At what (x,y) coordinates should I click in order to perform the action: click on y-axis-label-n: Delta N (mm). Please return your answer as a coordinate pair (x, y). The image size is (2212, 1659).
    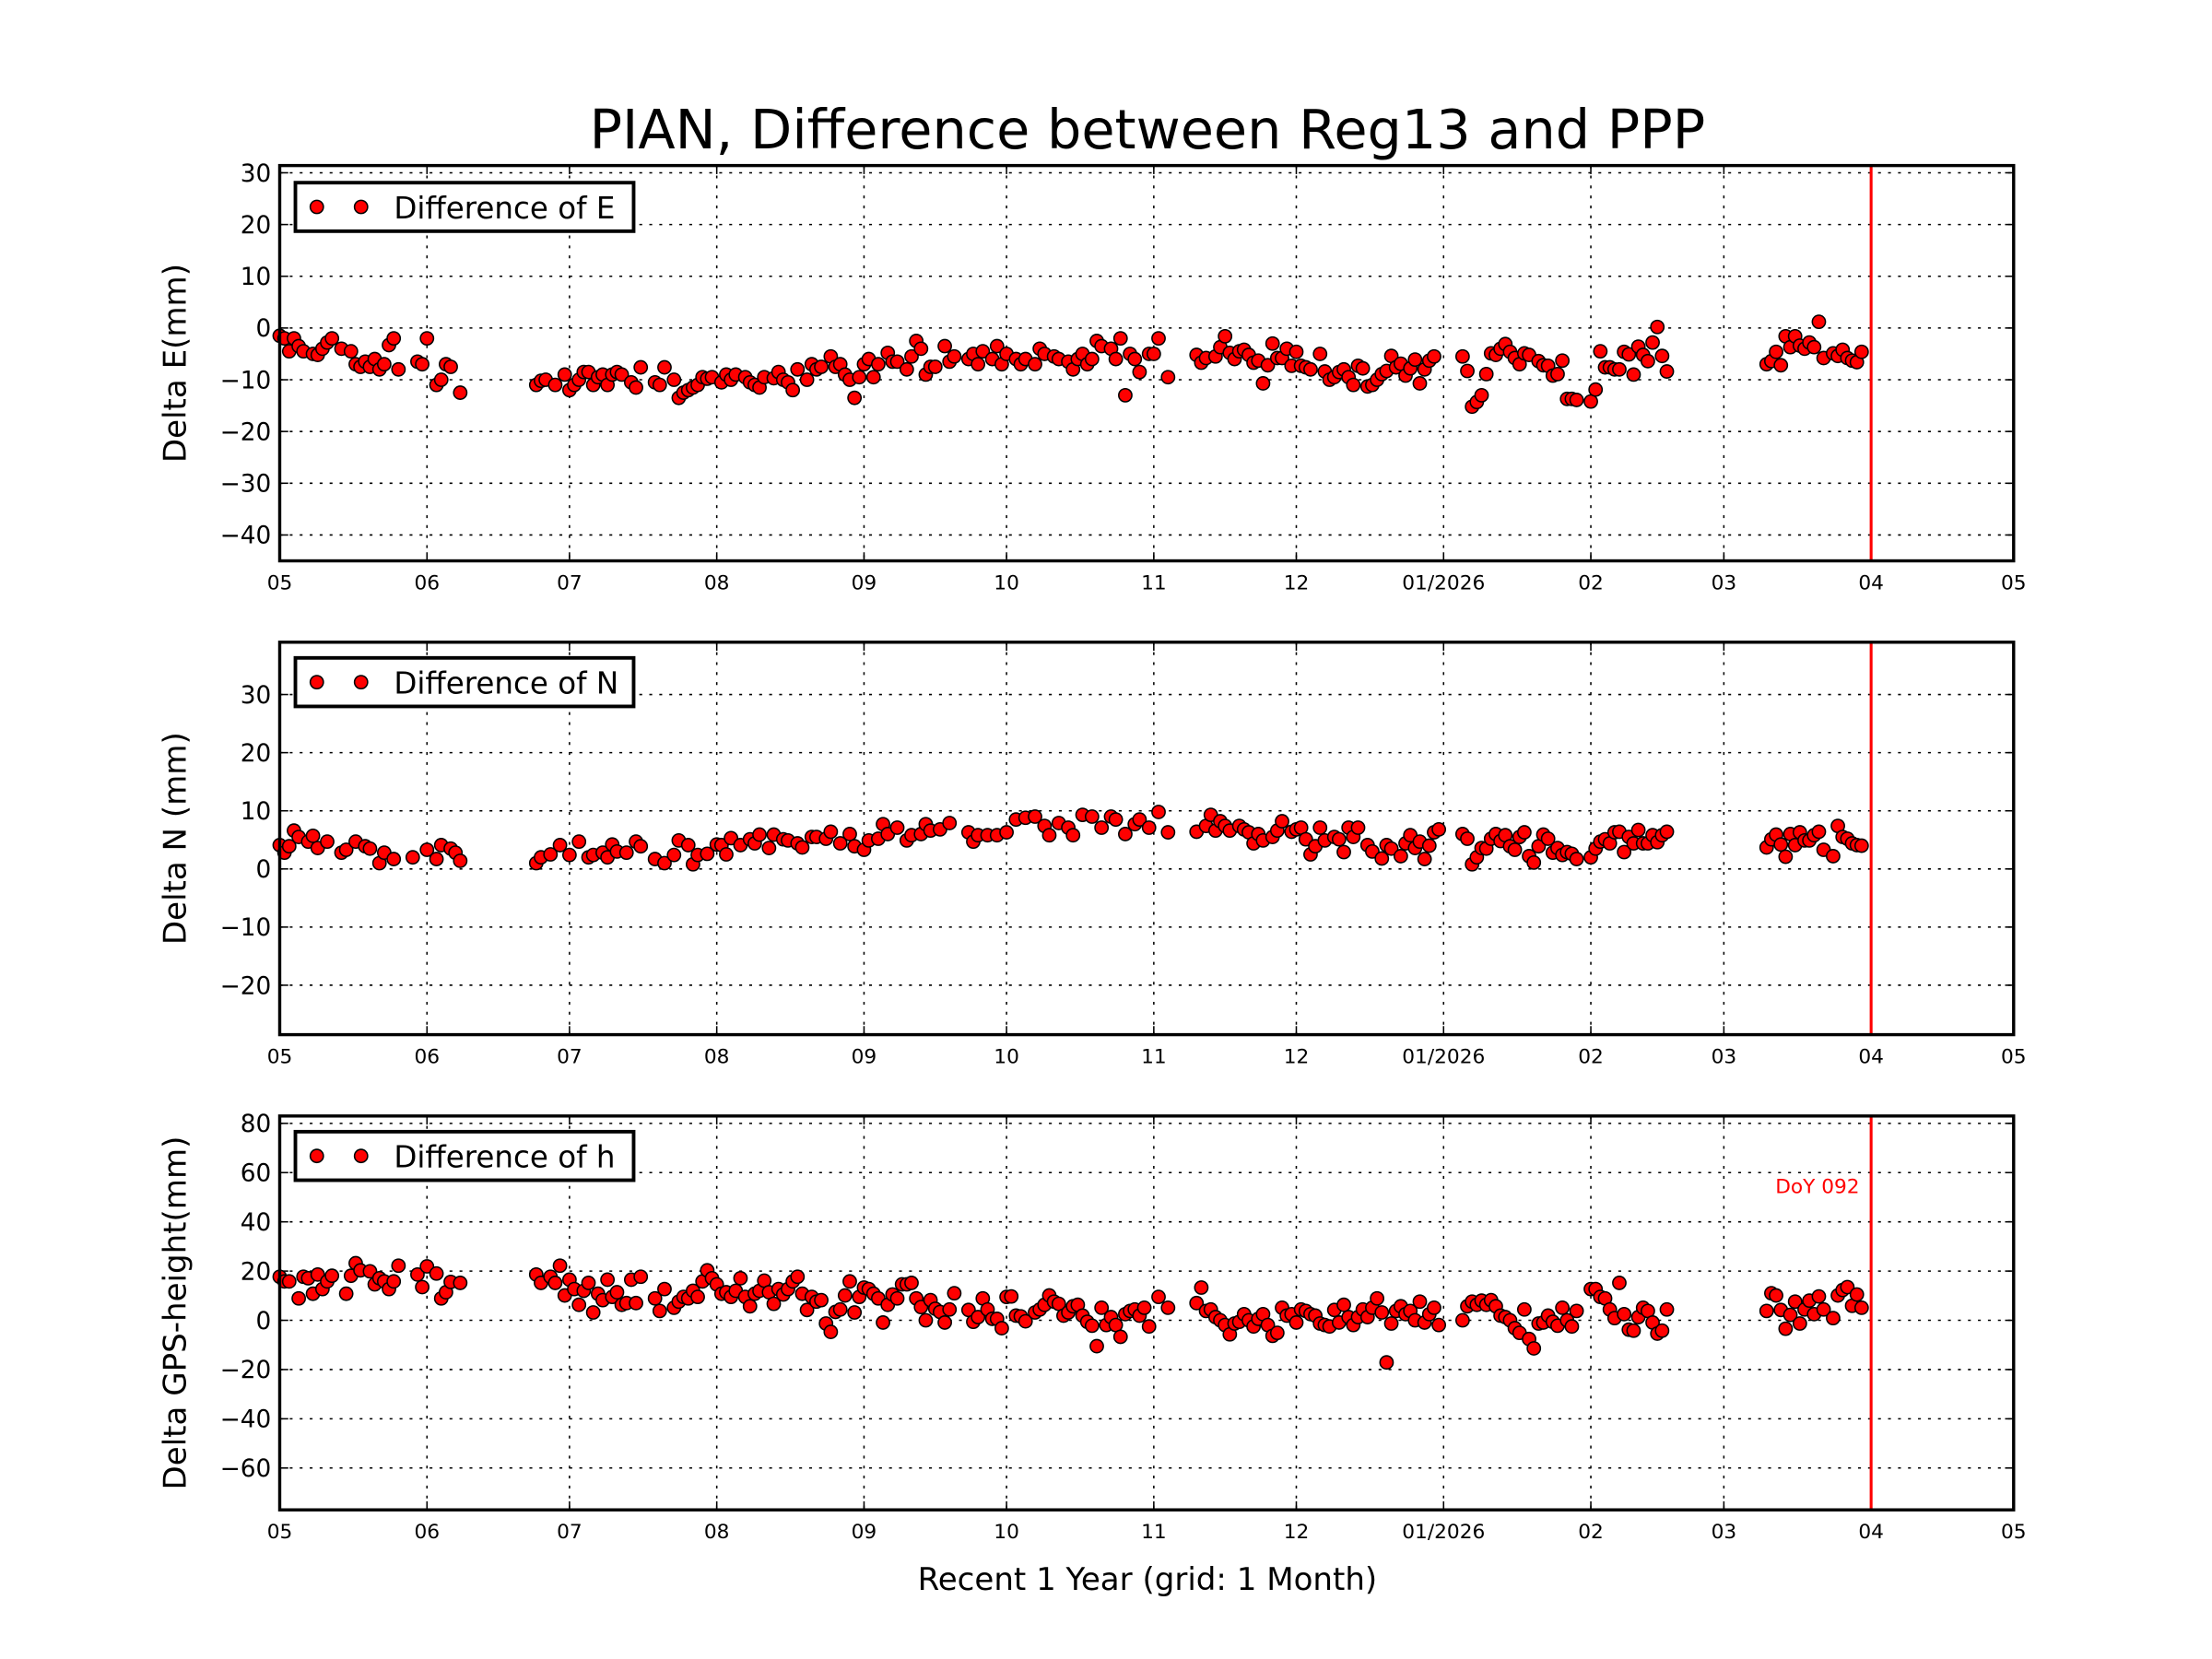
    Looking at the image, I should click on (175, 838).